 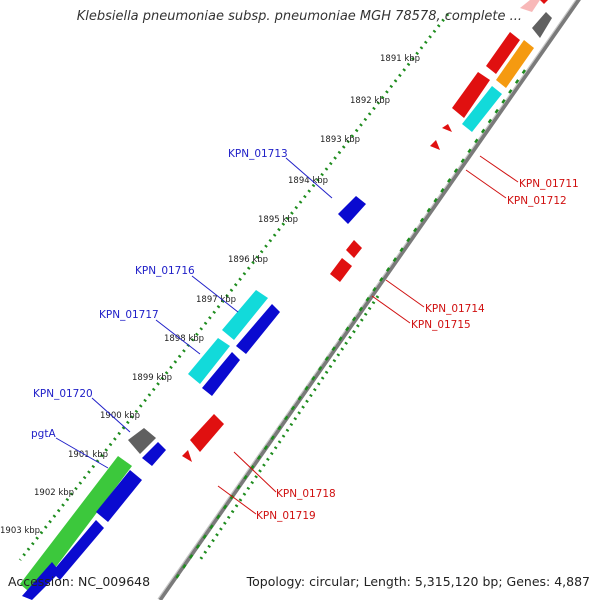 I want to click on gene-label-kpn-01711: KPN_01711, so click(x=549, y=184).